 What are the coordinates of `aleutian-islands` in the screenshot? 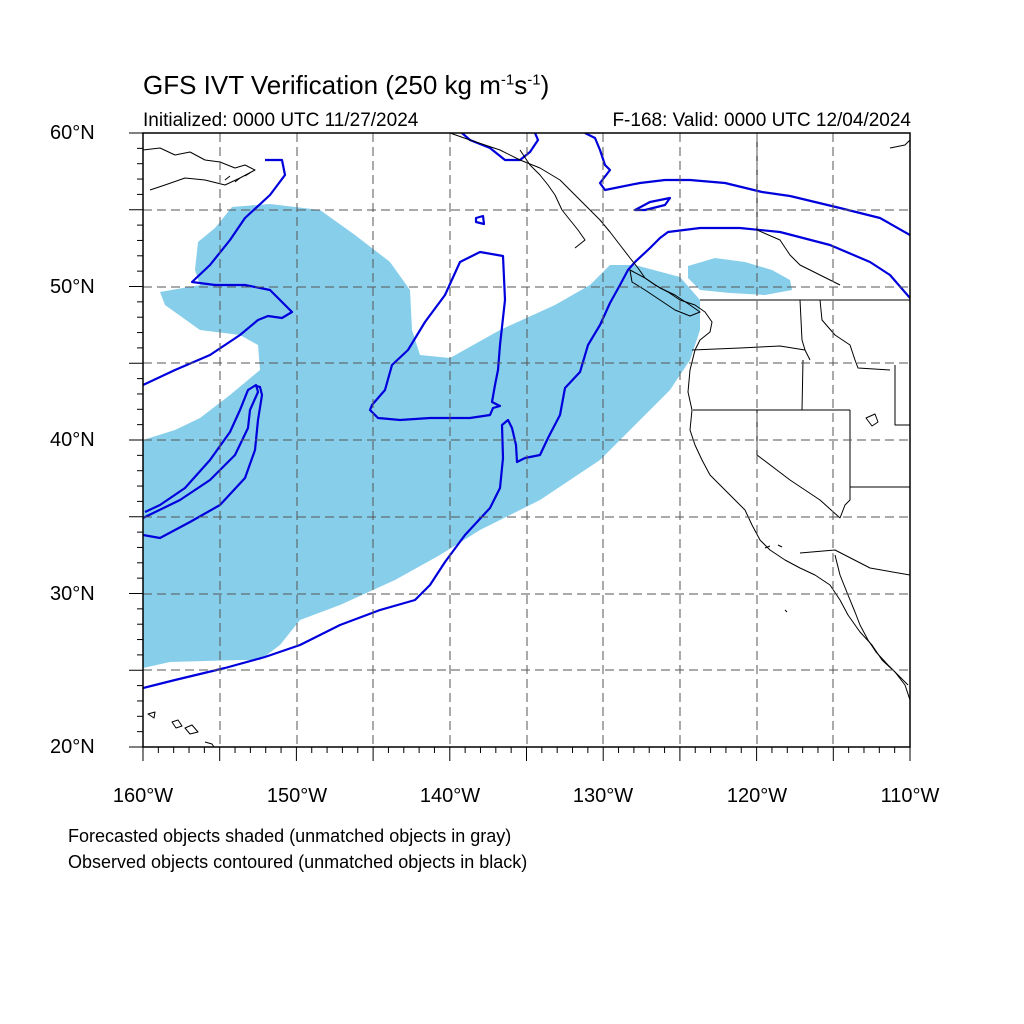 It's located at (567, 161).